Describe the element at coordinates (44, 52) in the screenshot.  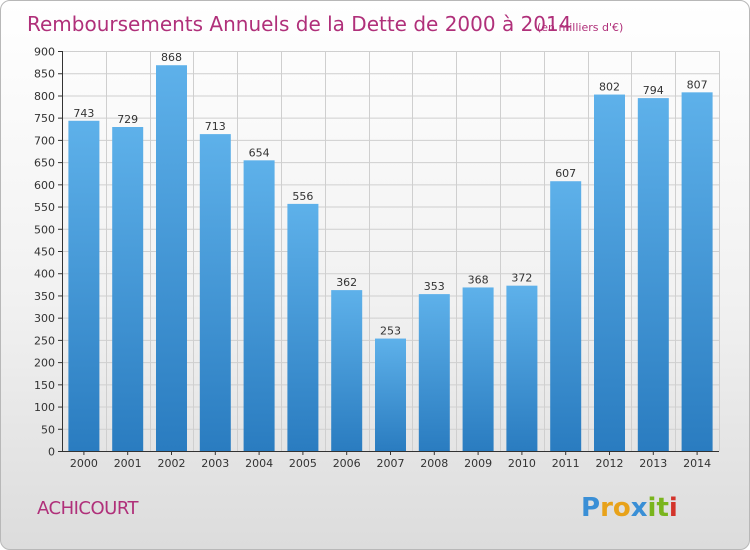
I see `y-tick-label: 900` at that location.